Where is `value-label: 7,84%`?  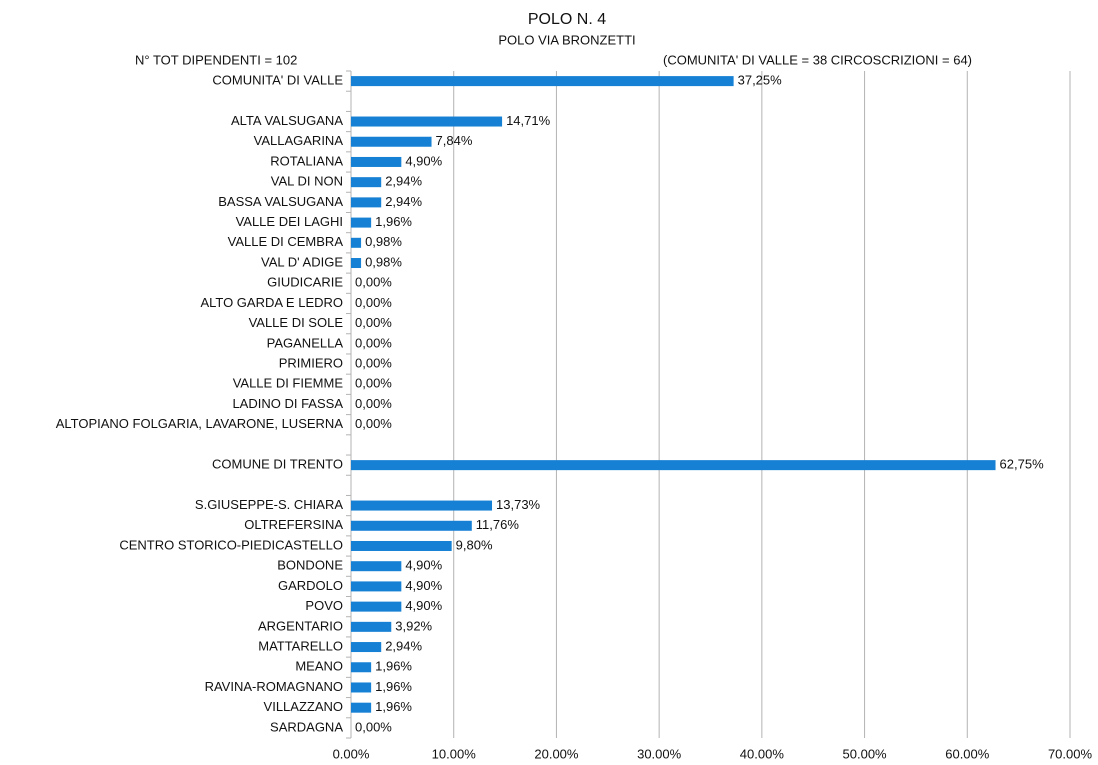
value-label: 7,84% is located at coordinates (454, 140).